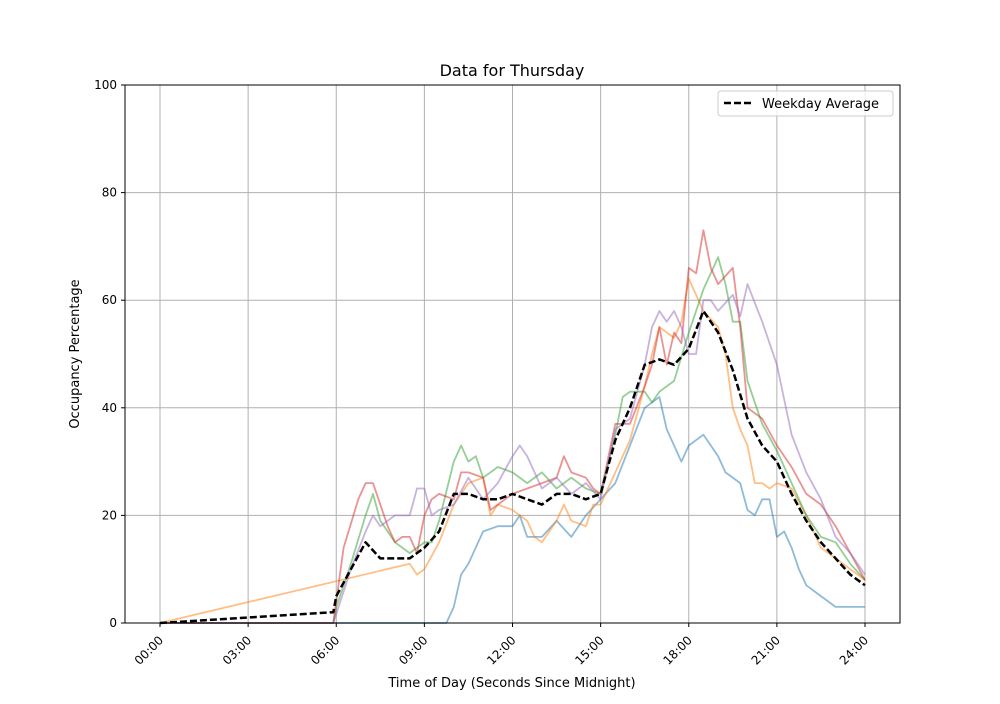  I want to click on x-axis-label: Time of Day (Seconds Since Midnight), so click(511, 683).